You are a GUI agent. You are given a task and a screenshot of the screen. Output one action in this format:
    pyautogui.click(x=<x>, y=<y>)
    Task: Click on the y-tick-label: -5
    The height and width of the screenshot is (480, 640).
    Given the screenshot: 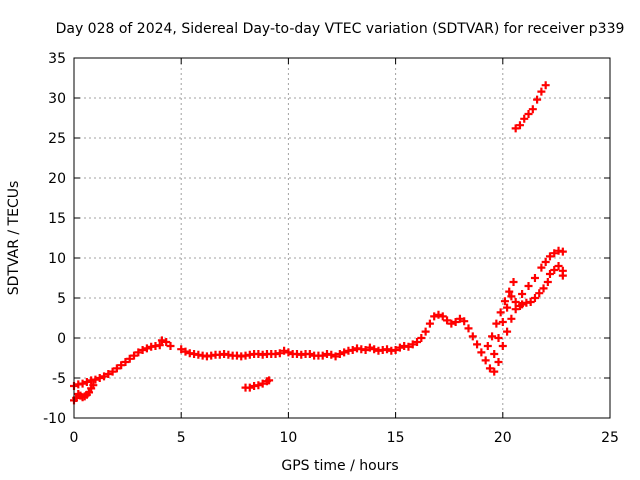 What is the action you would take?
    pyautogui.click(x=59, y=379)
    